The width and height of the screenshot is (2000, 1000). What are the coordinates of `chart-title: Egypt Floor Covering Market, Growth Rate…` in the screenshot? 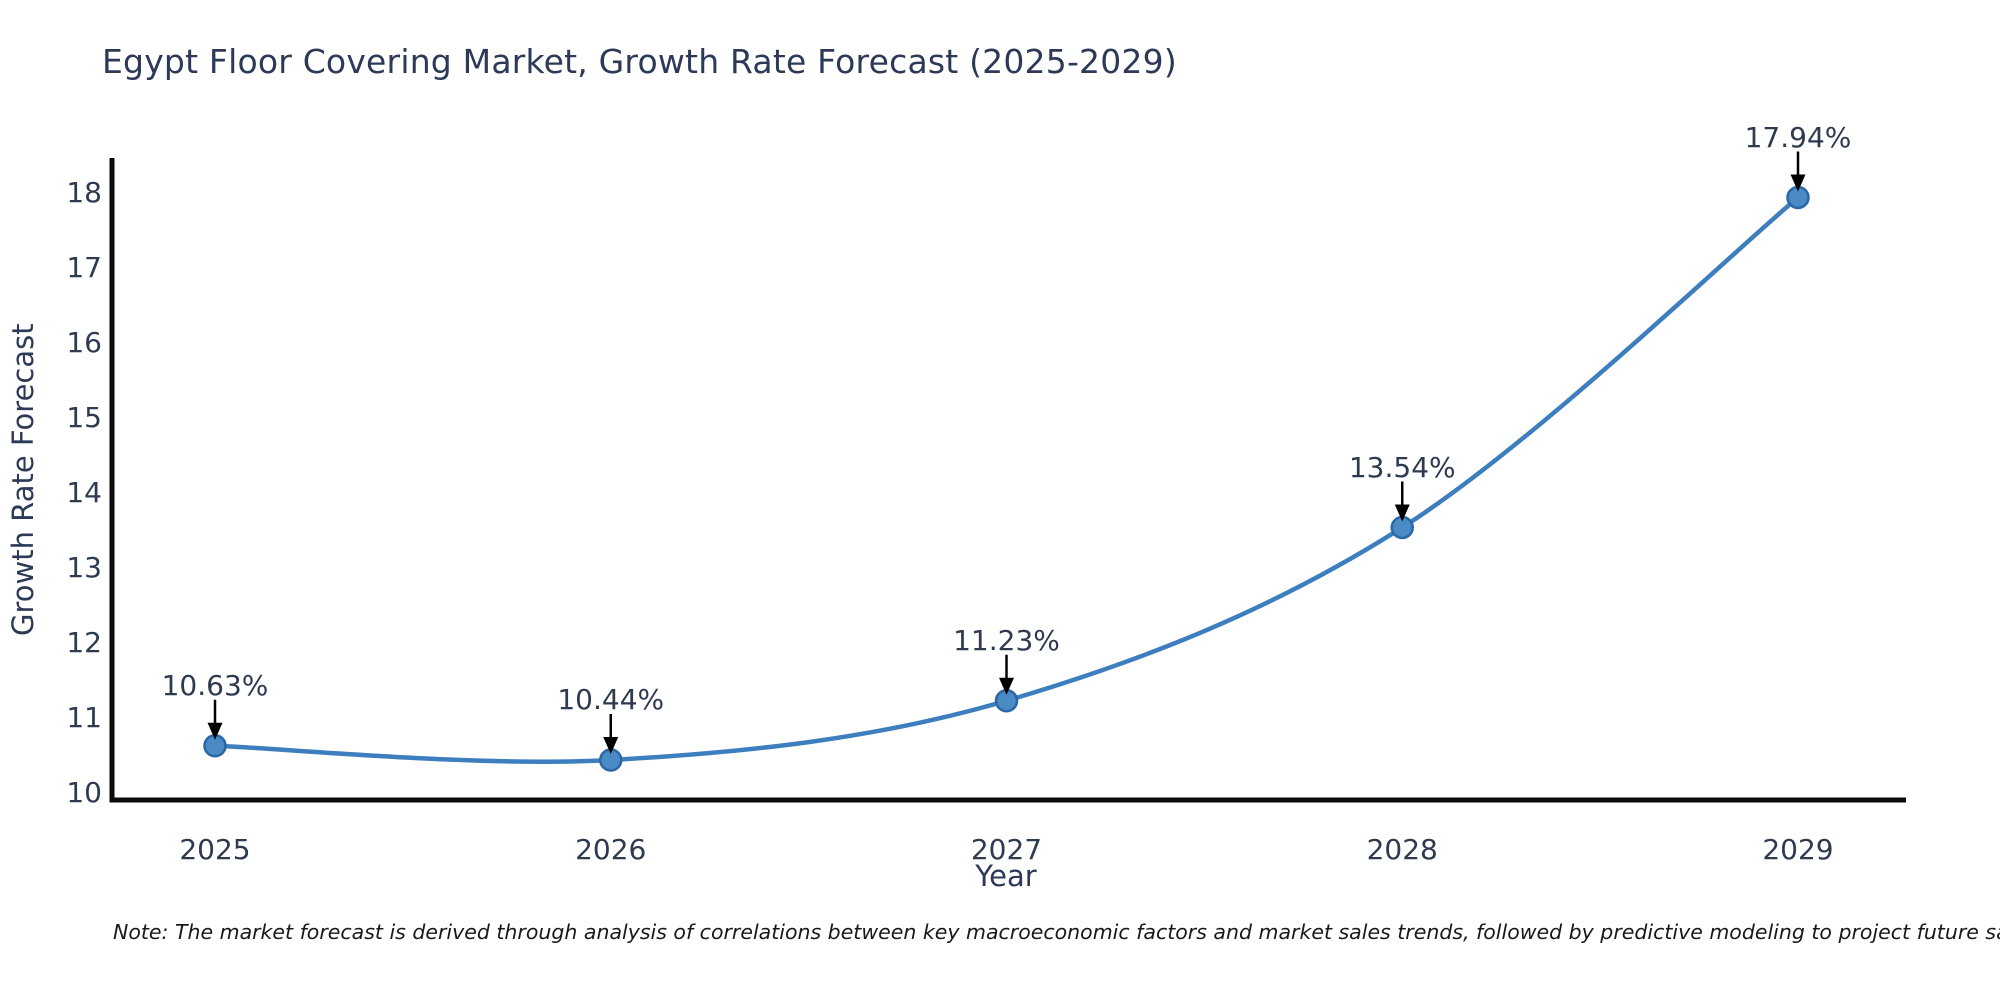 It's located at (639, 61).